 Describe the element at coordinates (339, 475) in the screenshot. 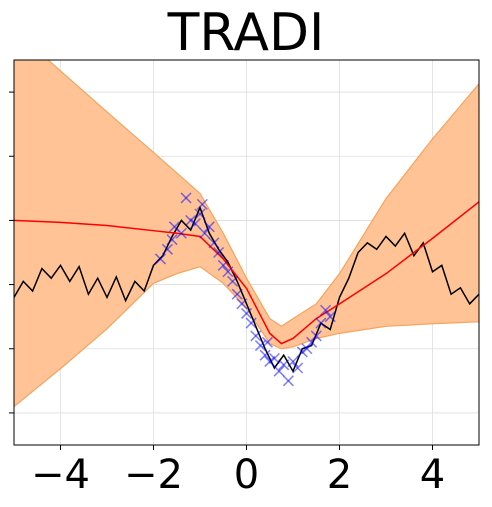

I see `x-tick-label: 2` at that location.